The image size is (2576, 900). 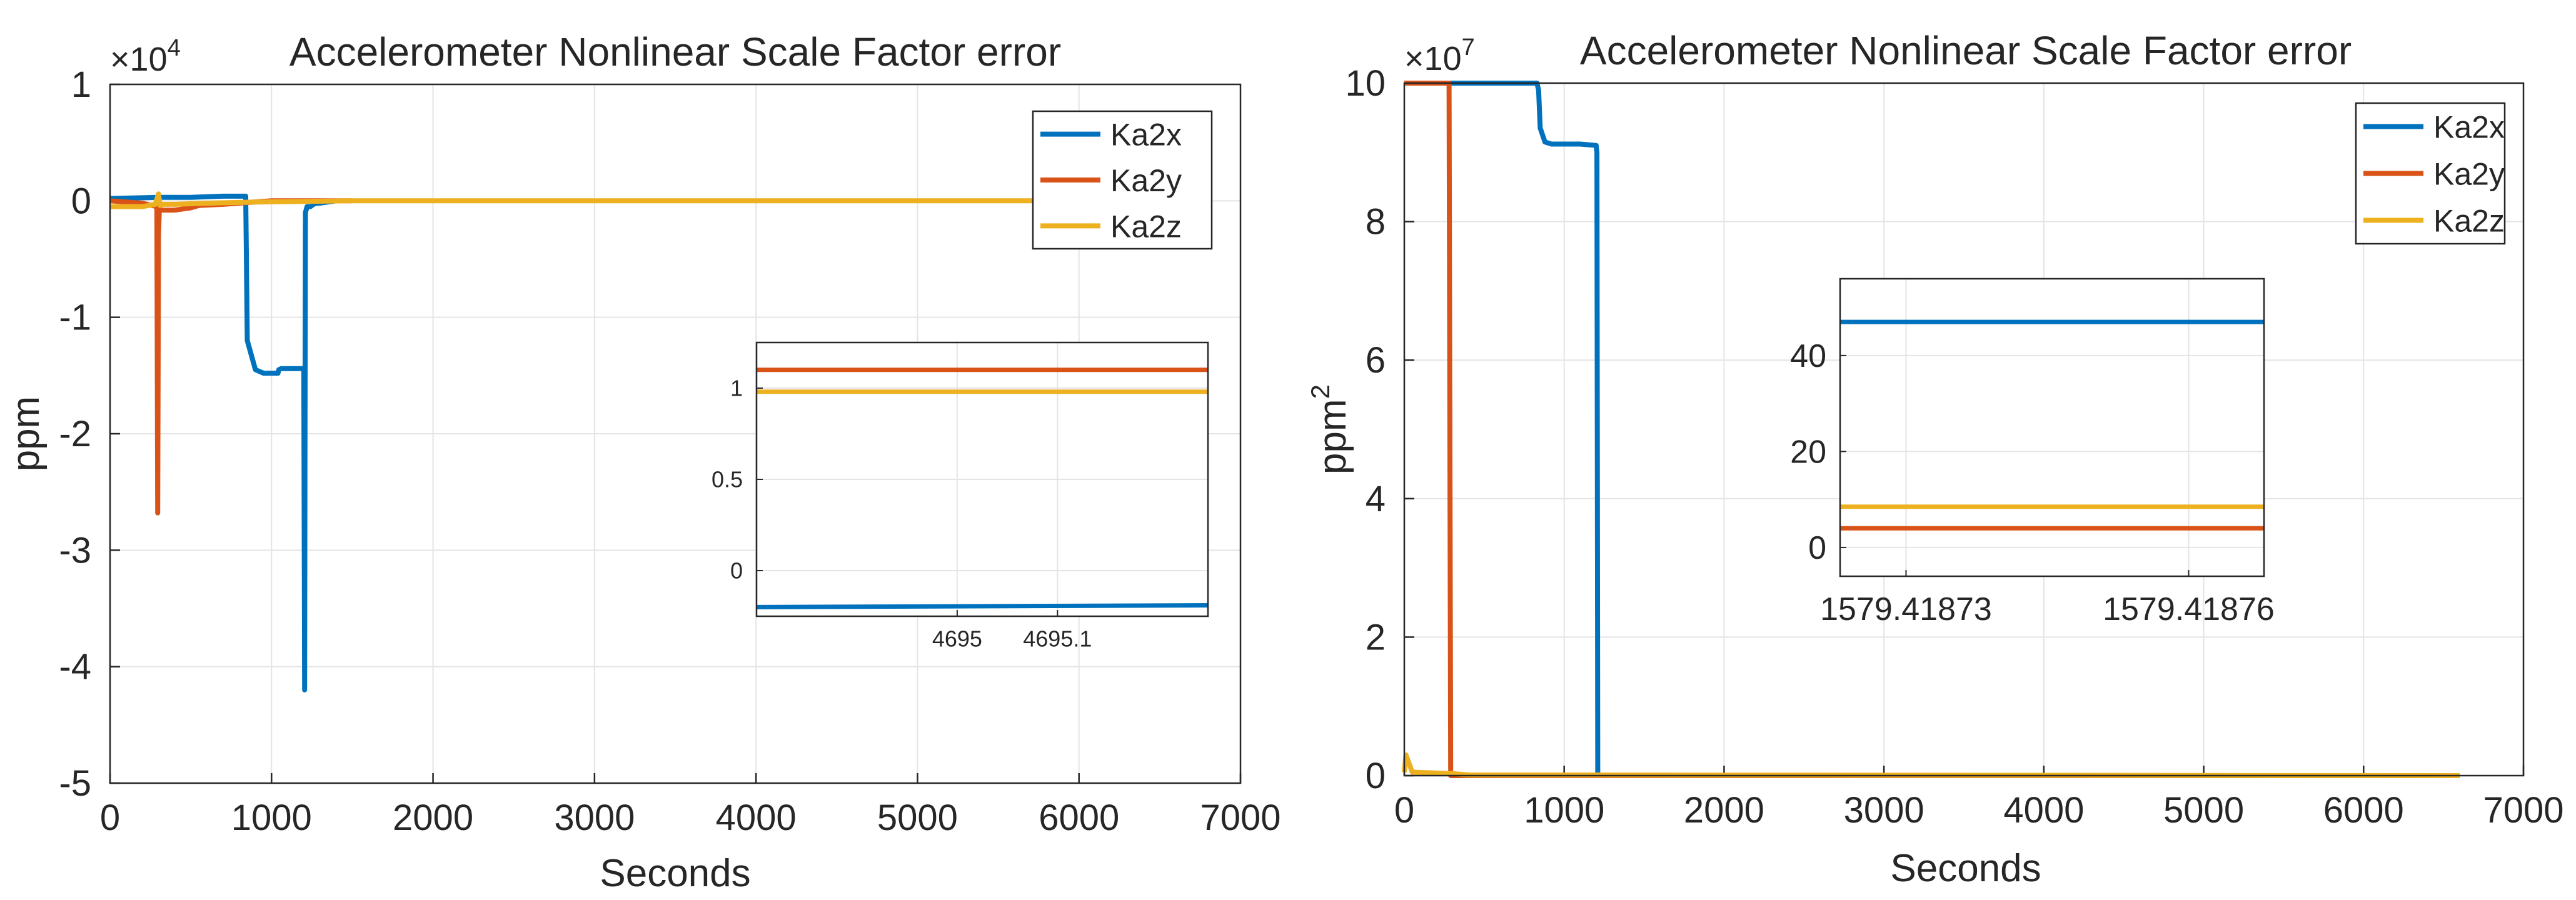 I want to click on inset-series-line-ka2x, so click(x=982, y=606).